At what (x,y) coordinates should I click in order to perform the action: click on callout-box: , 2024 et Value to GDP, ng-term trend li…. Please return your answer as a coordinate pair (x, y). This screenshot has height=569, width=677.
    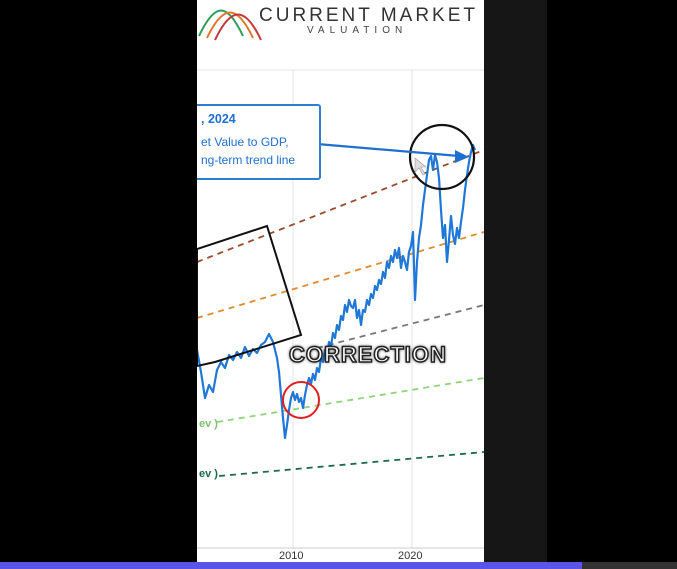
    Looking at the image, I should click on (259, 142).